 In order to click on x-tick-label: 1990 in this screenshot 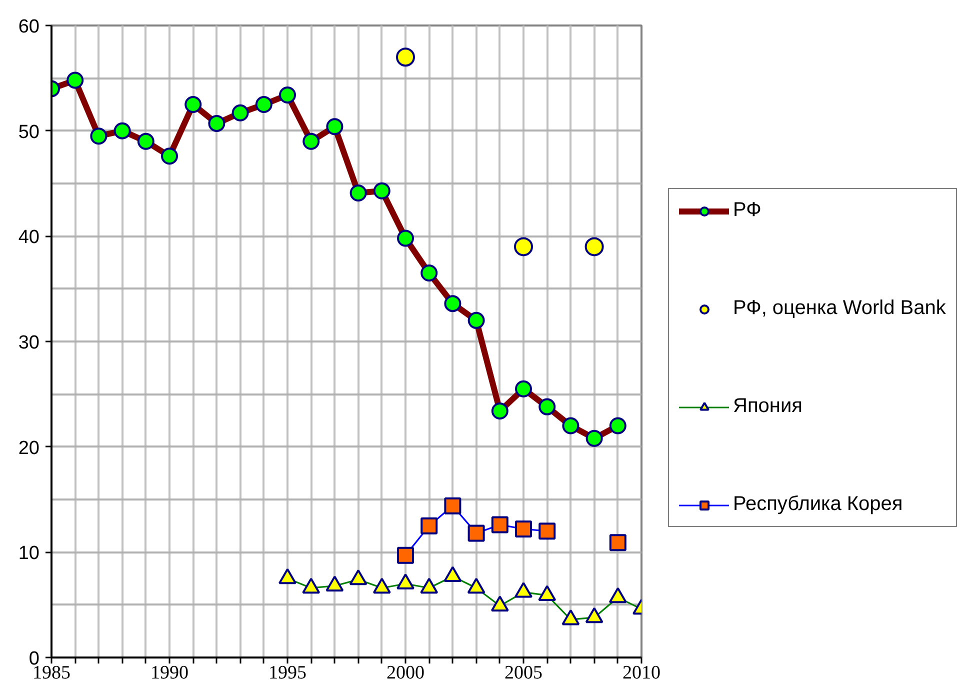, I will do `click(169, 673)`.